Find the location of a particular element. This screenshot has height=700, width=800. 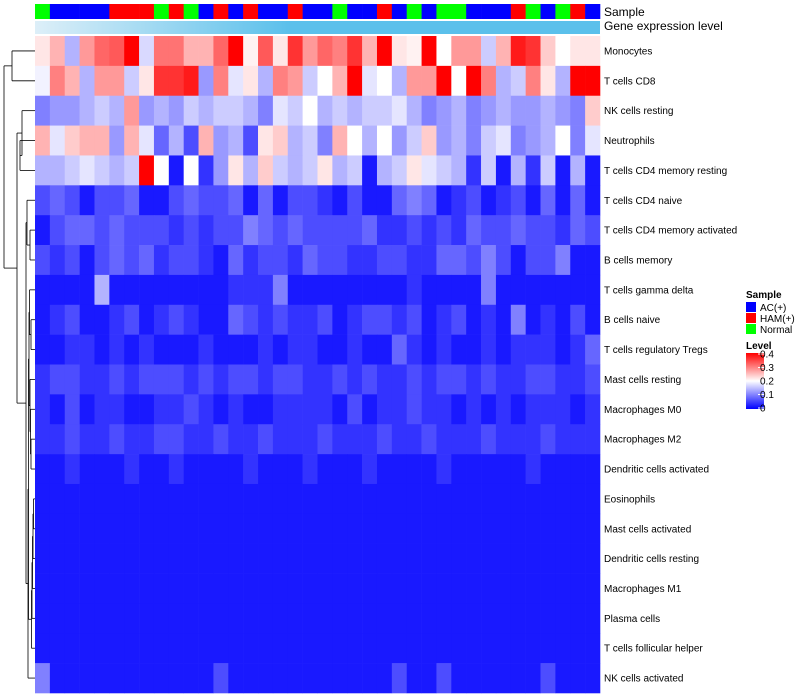

legend-sample-title: Sample is located at coordinates (764, 295).